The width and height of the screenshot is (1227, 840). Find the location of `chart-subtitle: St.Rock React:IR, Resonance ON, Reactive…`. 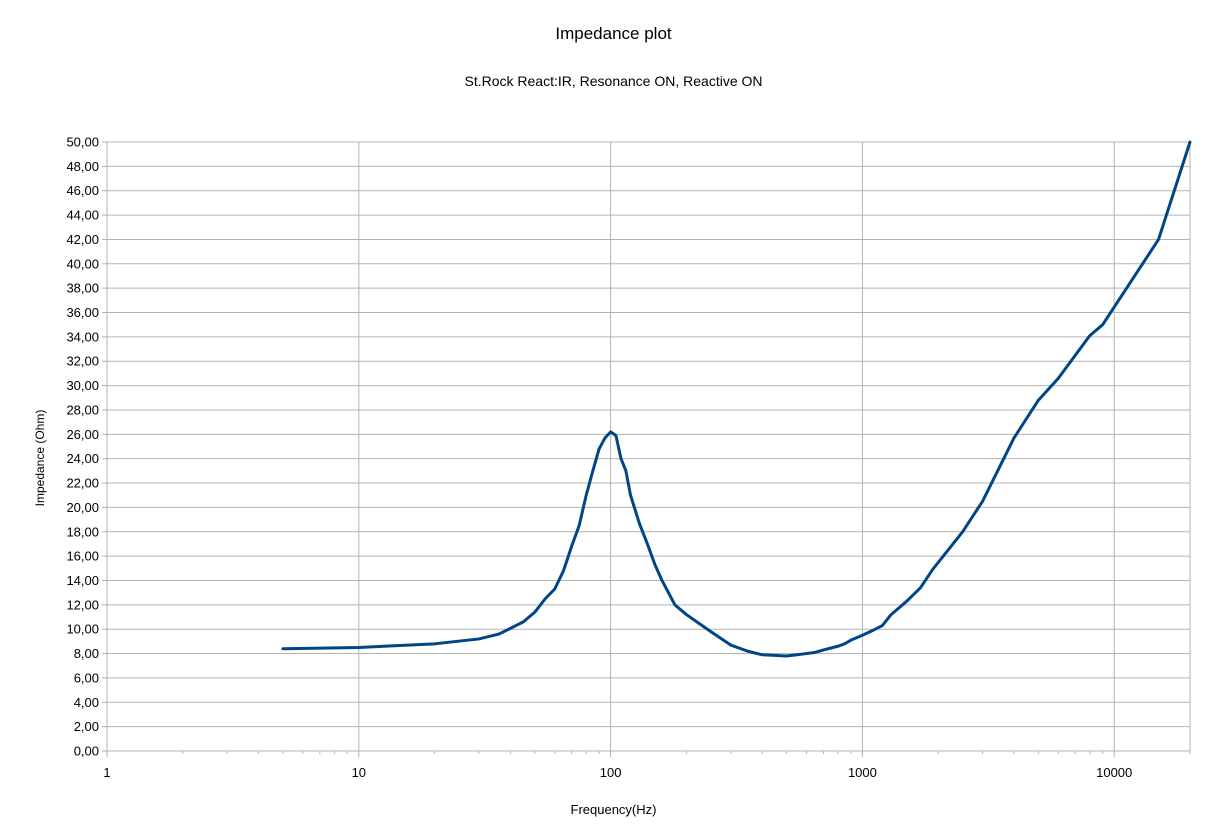

chart-subtitle: St.Rock React:IR, Resonance ON, Reactive… is located at coordinates (613, 81).